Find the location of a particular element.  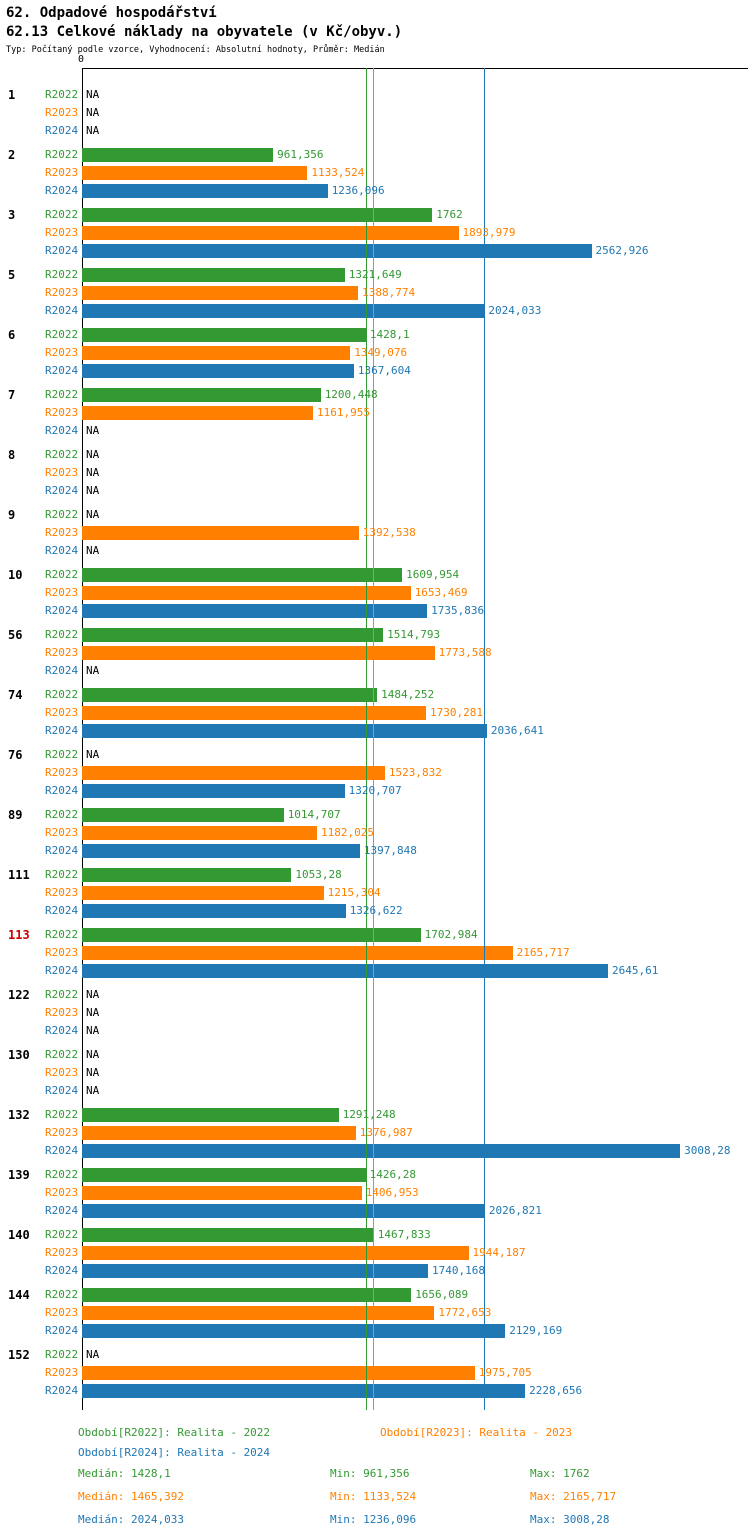

x-axis-origin-label: 0 is located at coordinates (81, 59).